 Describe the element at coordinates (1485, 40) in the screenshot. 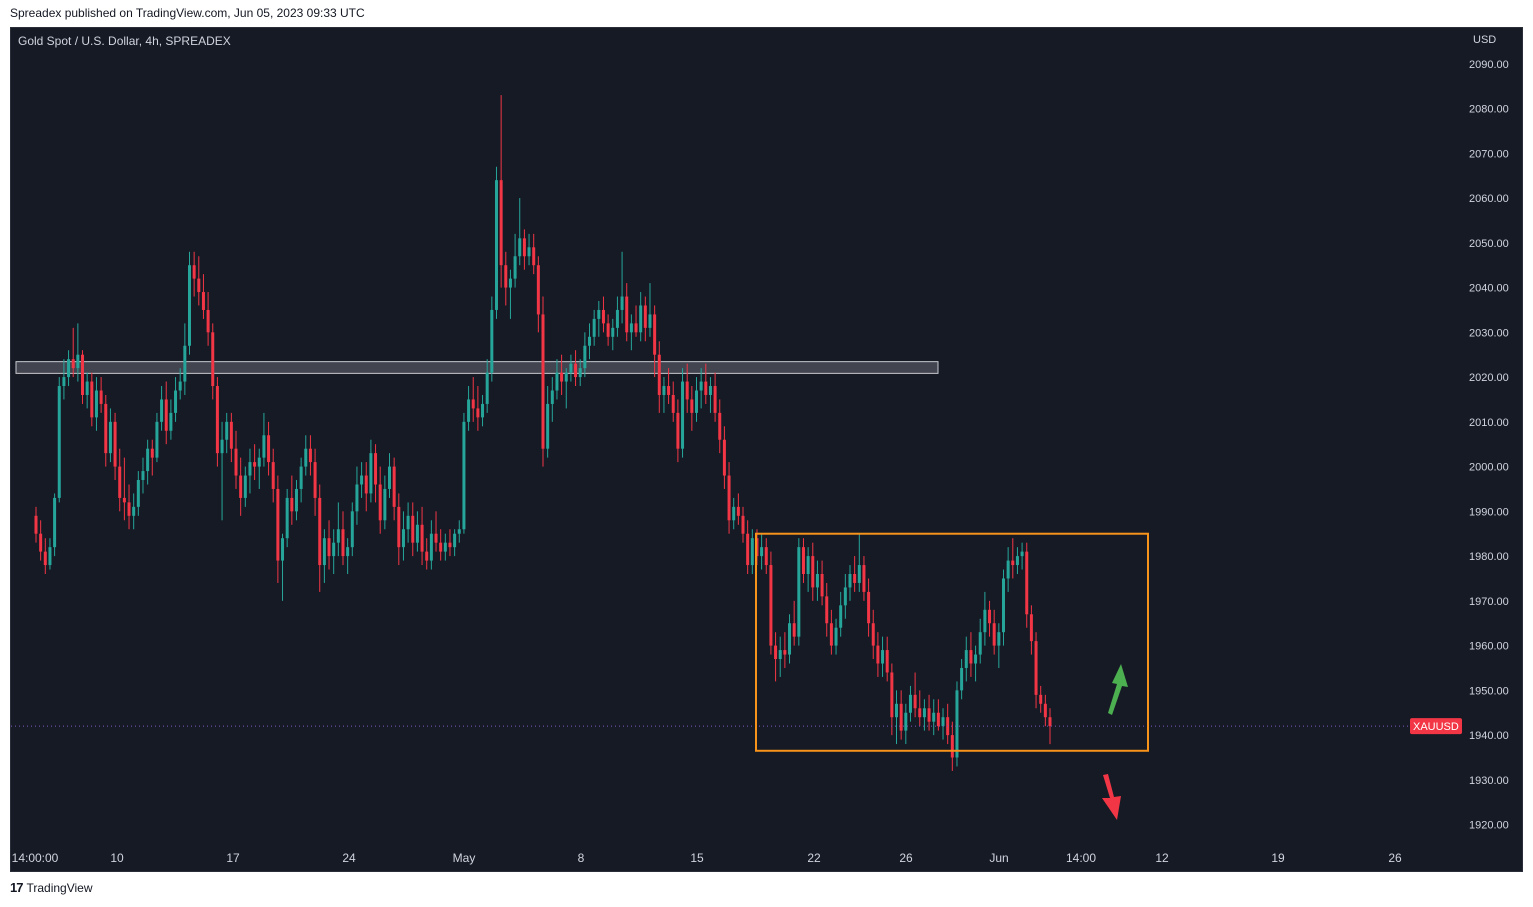

I see `price-axis-currency: USD` at that location.